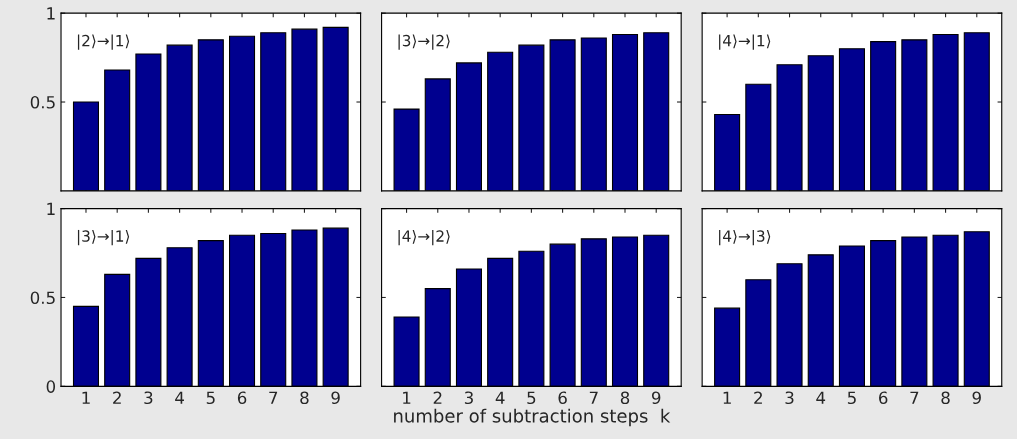 The width and height of the screenshot is (1017, 439). Describe the element at coordinates (532, 417) in the screenshot. I see `x-axis-title: number of subtraction steps k` at that location.